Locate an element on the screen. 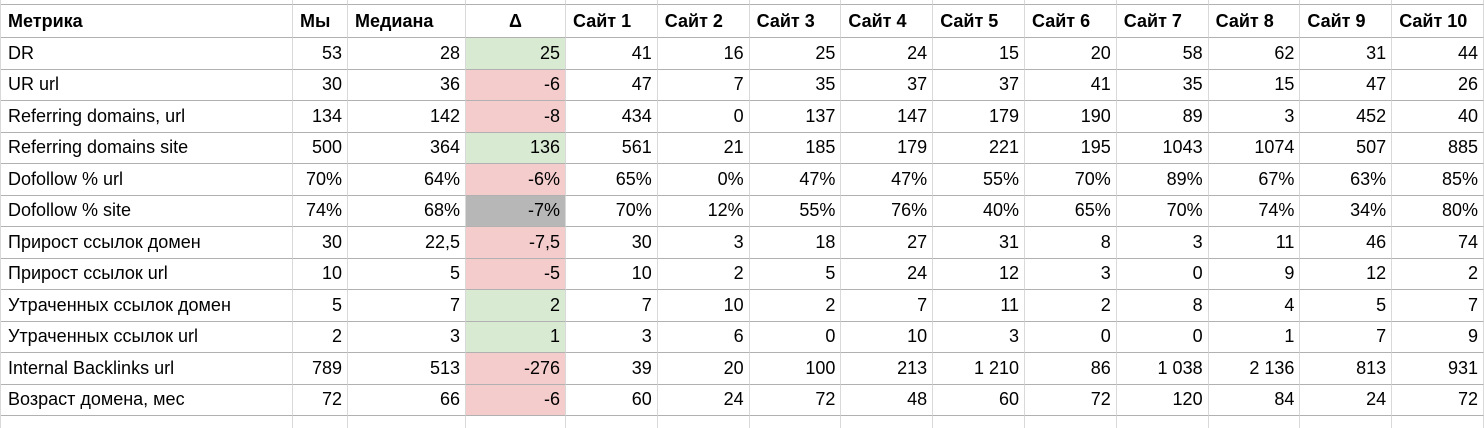 The height and width of the screenshot is (428, 1484). column-header-сайт-5: Сайт 5 is located at coordinates (979, 21).